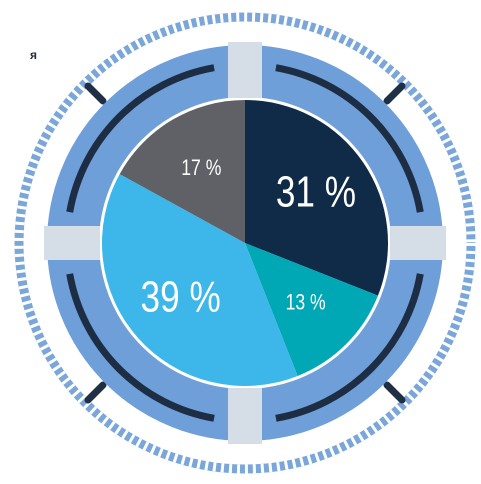  I want to click on annotation: я, so click(33, 55).